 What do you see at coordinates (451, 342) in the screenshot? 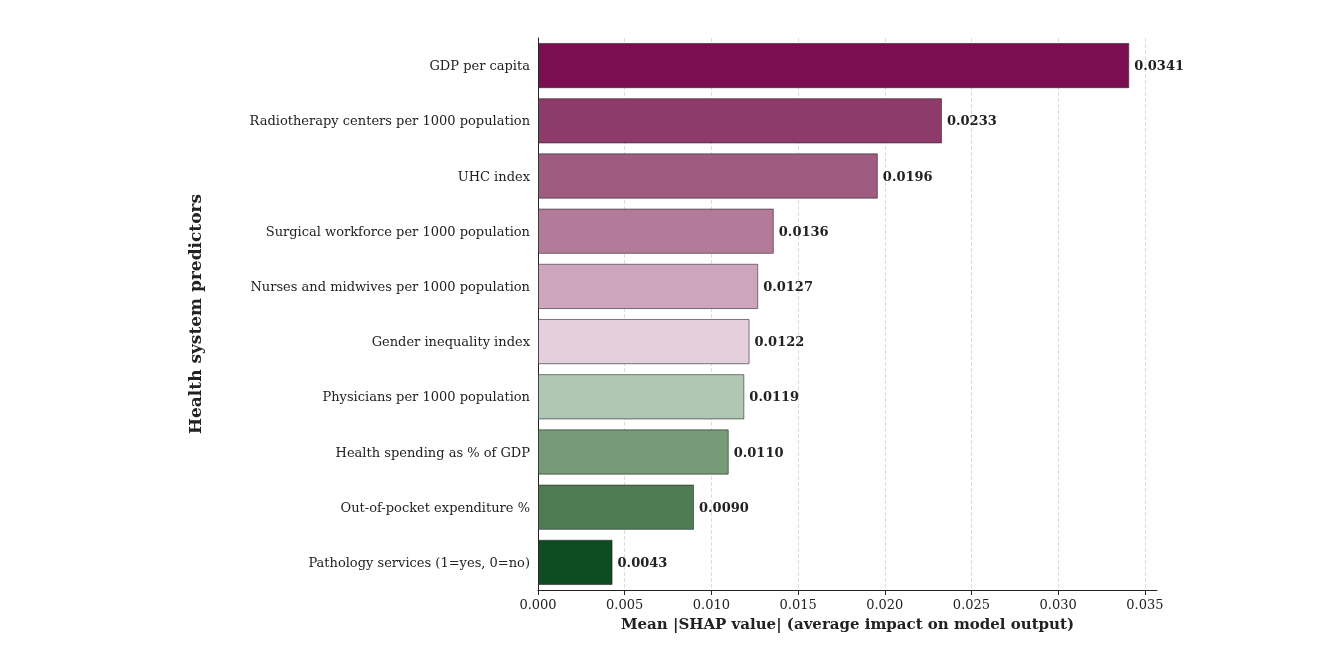
I see `y-tick-label: Gender inequality index` at bounding box center [451, 342].